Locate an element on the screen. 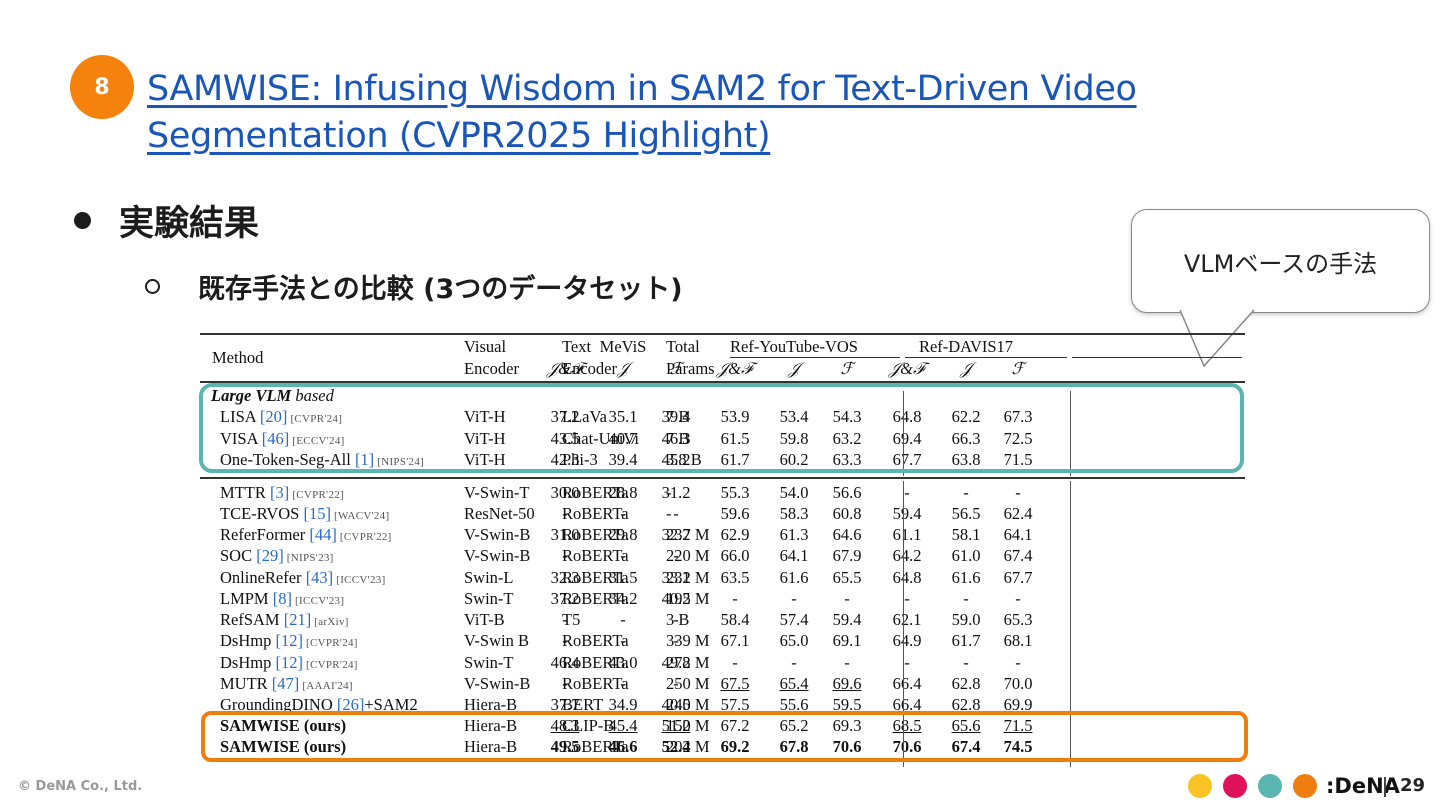 This screenshot has width=1440, height=810. metric-value: 39.4 is located at coordinates (676, 416).